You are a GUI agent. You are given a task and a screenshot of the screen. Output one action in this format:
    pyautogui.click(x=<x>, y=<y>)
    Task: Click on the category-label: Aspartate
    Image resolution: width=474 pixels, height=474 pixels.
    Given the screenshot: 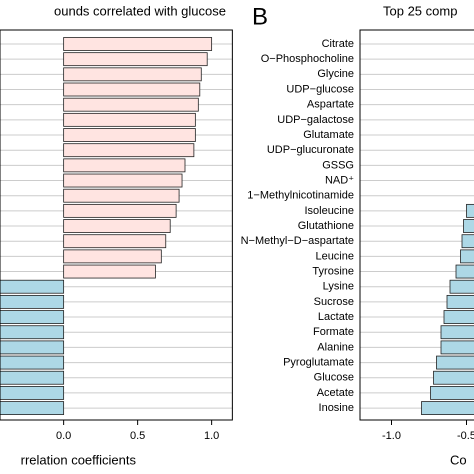 What is the action you would take?
    pyautogui.click(x=330, y=105)
    